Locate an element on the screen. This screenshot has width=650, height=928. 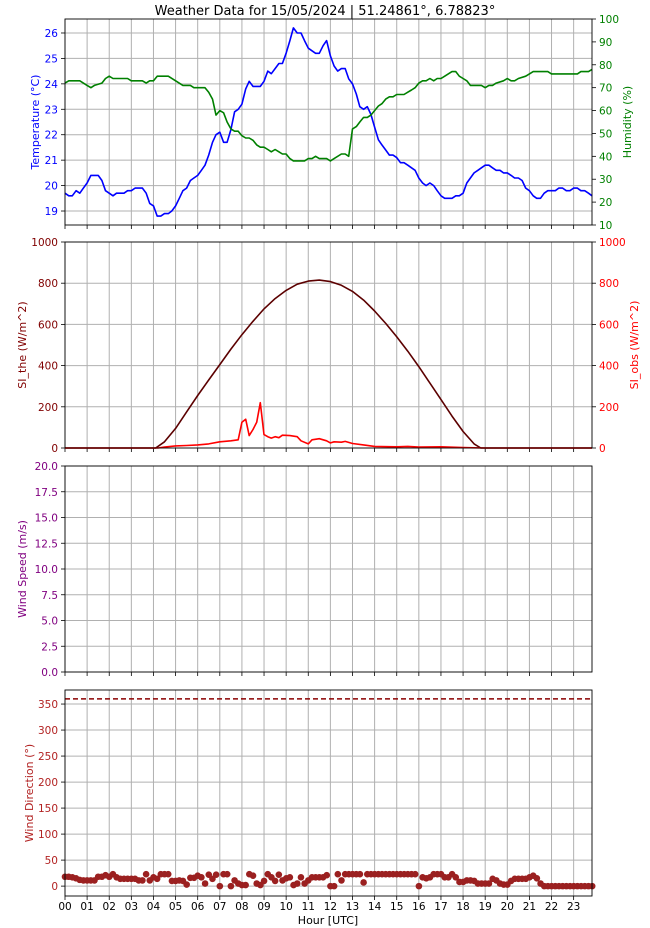
x-tick-label: 12 is located at coordinates (330, 907).